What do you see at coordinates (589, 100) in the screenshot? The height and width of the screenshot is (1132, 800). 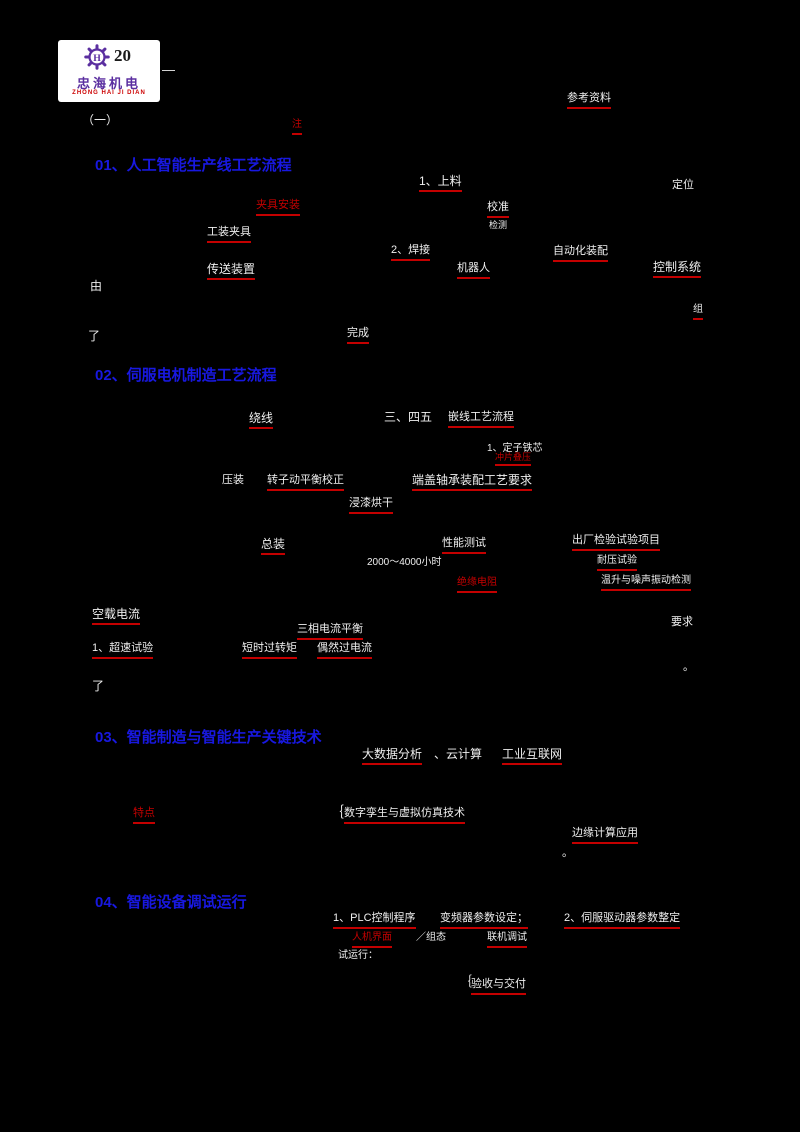 I see `text-fragment: 参考资料` at bounding box center [589, 100].